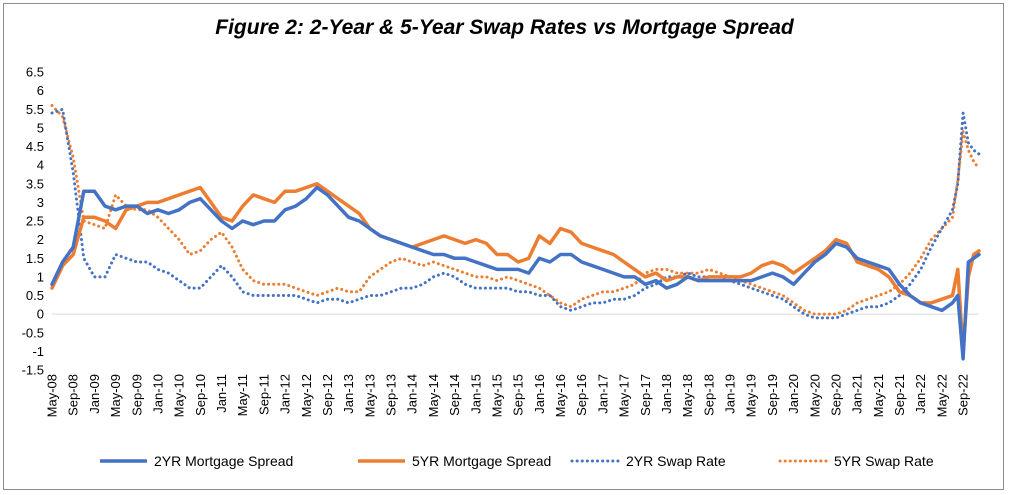  I want to click on x-tick-label: Jan-17, so click(602, 394).